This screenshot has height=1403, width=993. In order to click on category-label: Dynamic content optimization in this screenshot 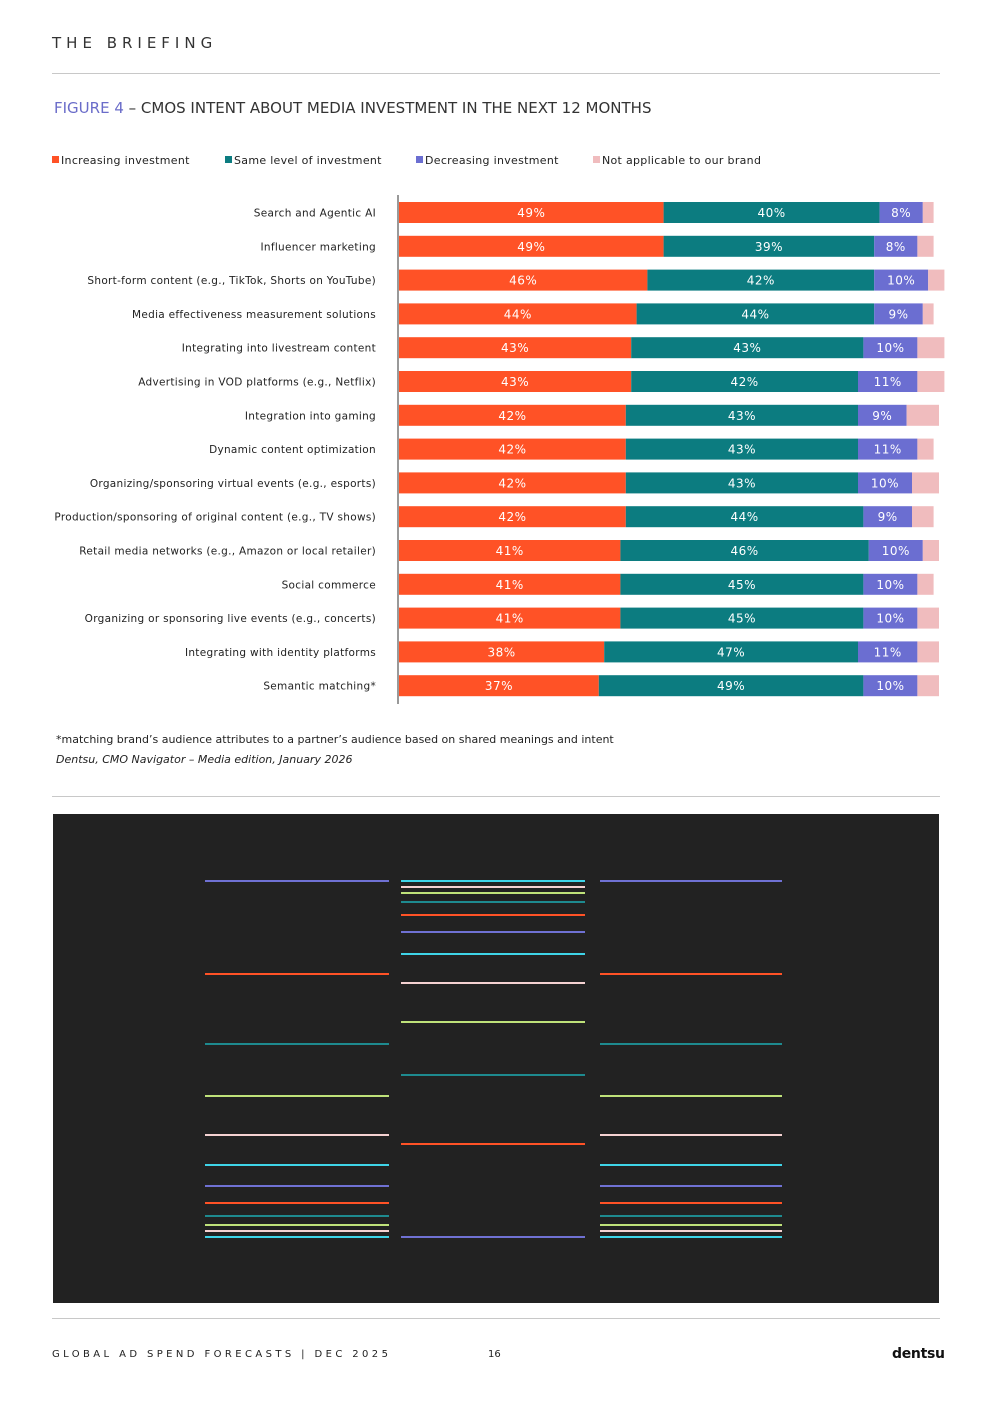, I will do `click(292, 450)`.